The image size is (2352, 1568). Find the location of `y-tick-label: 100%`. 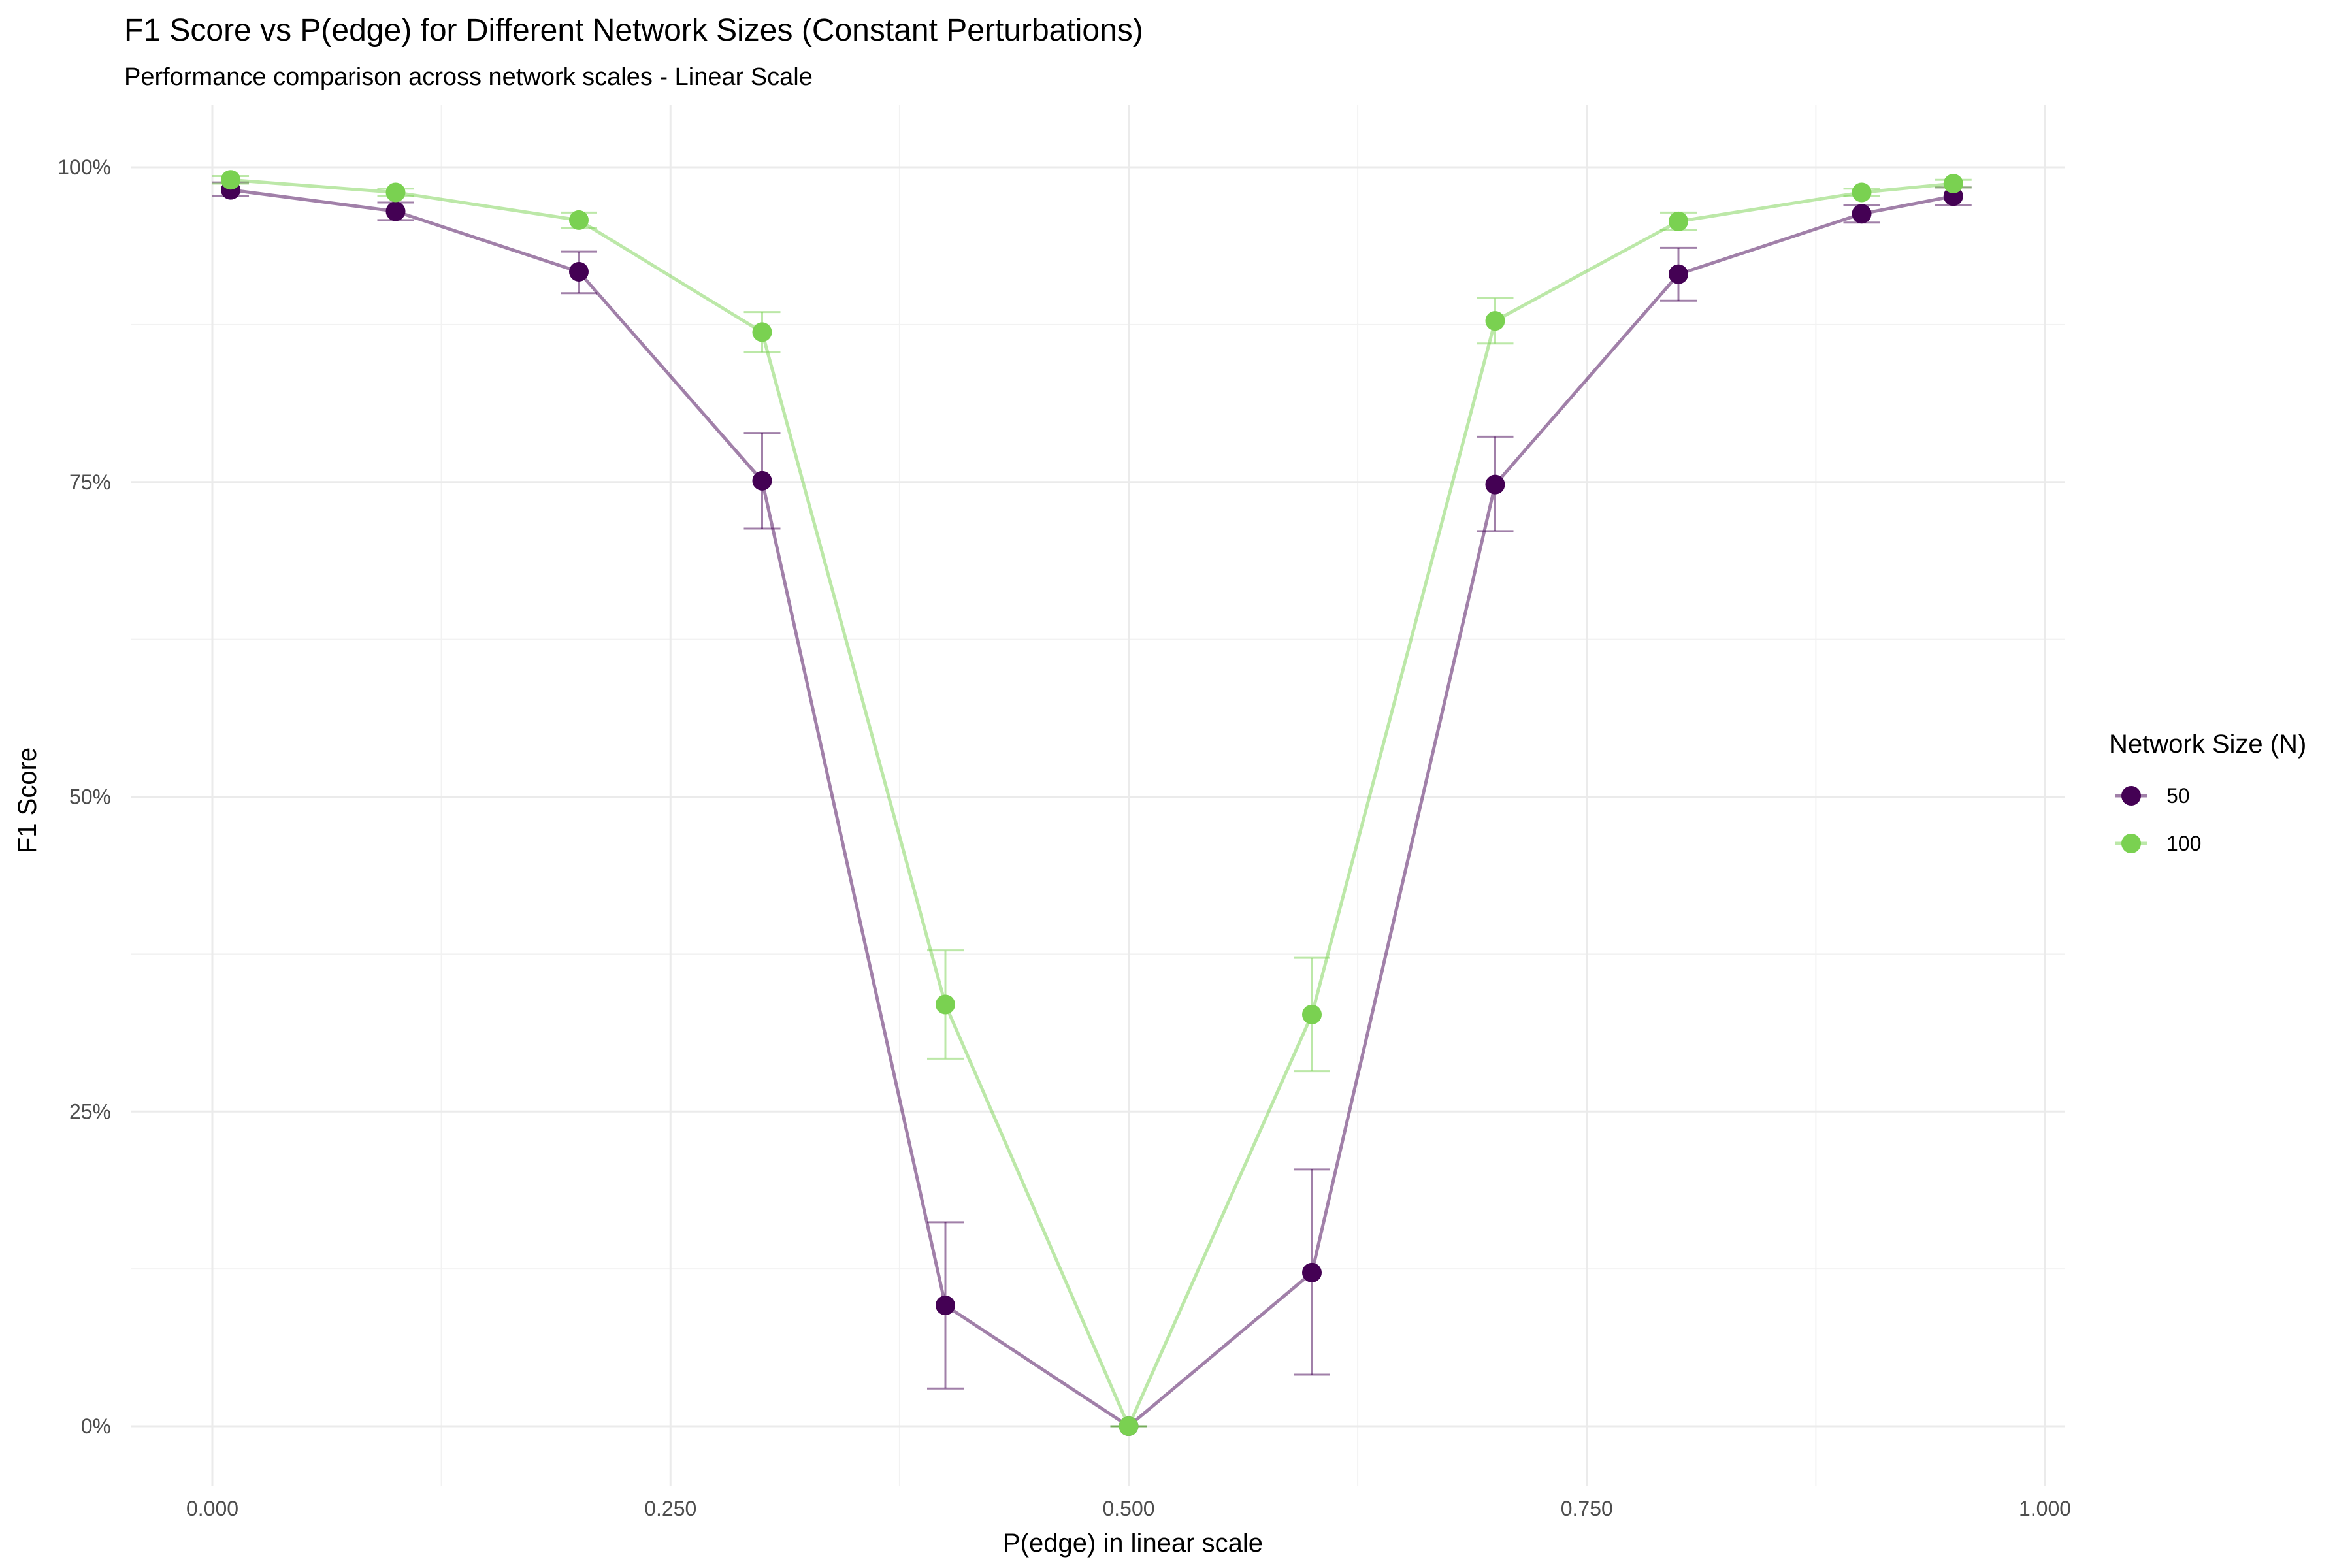

y-tick-label: 100% is located at coordinates (84, 167).